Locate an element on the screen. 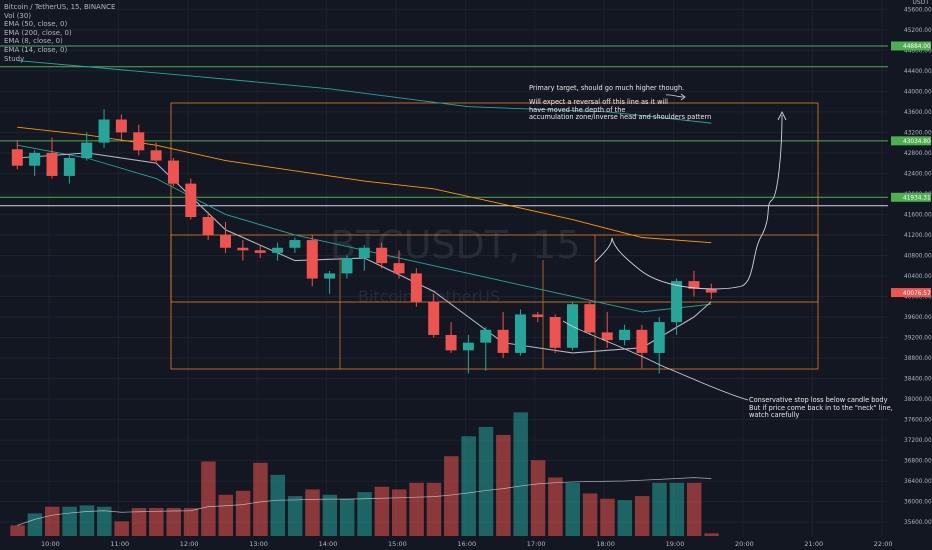 This screenshot has width=932, height=550. watermark-symbol: BTCUSDT, 15 is located at coordinates (455, 245).